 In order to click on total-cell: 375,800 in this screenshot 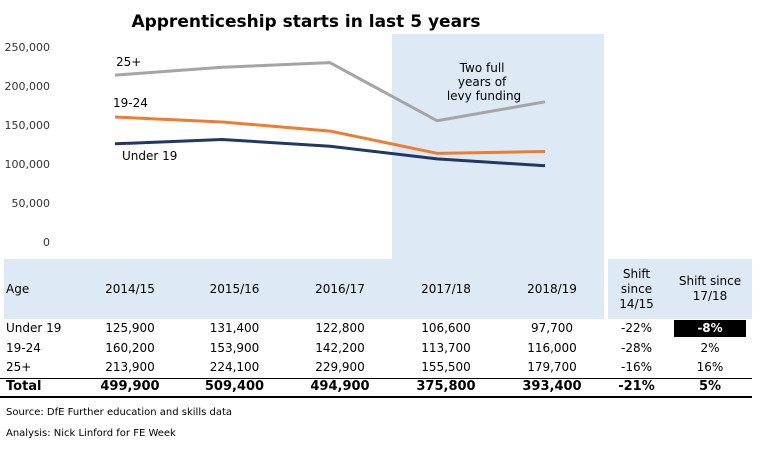, I will do `click(446, 387)`.